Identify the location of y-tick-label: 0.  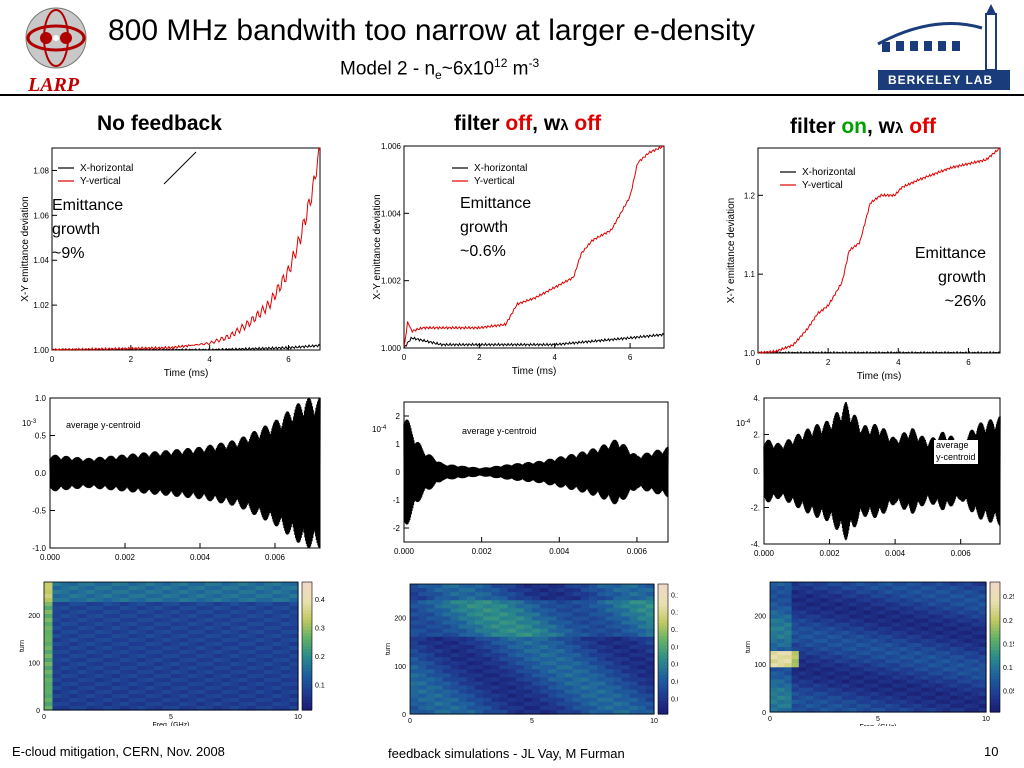
(398, 472).